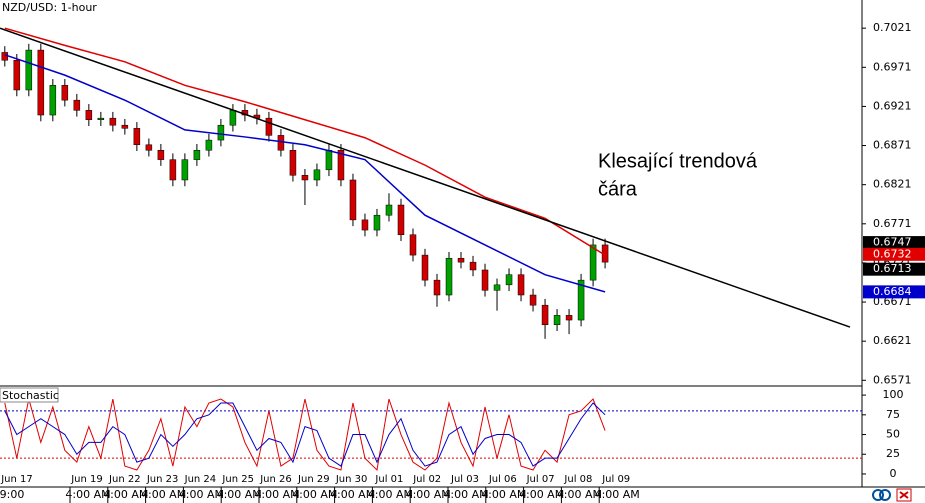 This screenshot has width=925, height=503. Describe the element at coordinates (892, 242) in the screenshot. I see `price-tag-label: 0.6747` at that location.